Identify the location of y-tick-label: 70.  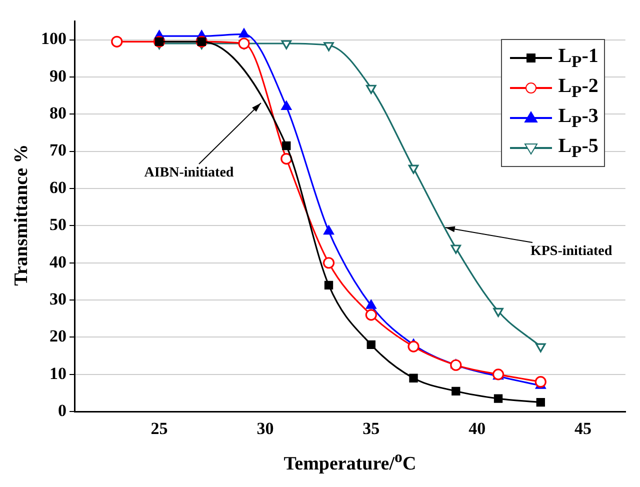
(58, 150).